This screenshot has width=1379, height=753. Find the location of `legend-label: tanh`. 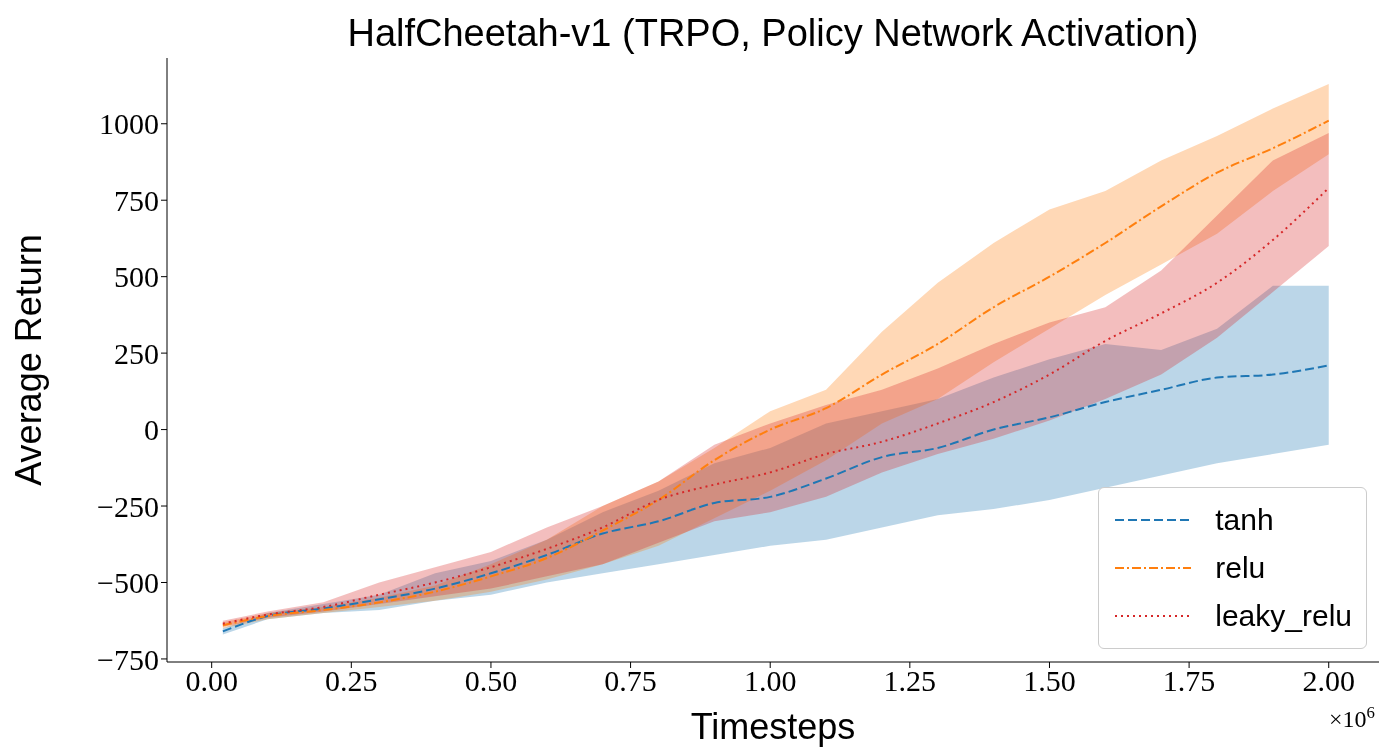

legend-label: tanh is located at coordinates (1244, 520).